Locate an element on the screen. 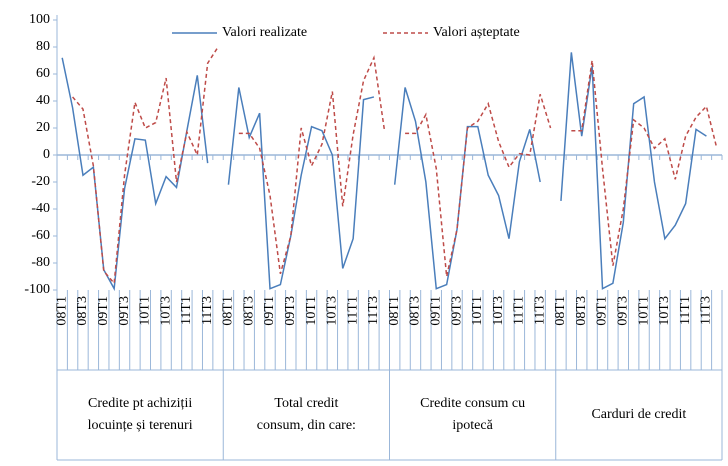 This screenshot has height=466, width=728. y-tick-label: 0 is located at coordinates (46, 154).